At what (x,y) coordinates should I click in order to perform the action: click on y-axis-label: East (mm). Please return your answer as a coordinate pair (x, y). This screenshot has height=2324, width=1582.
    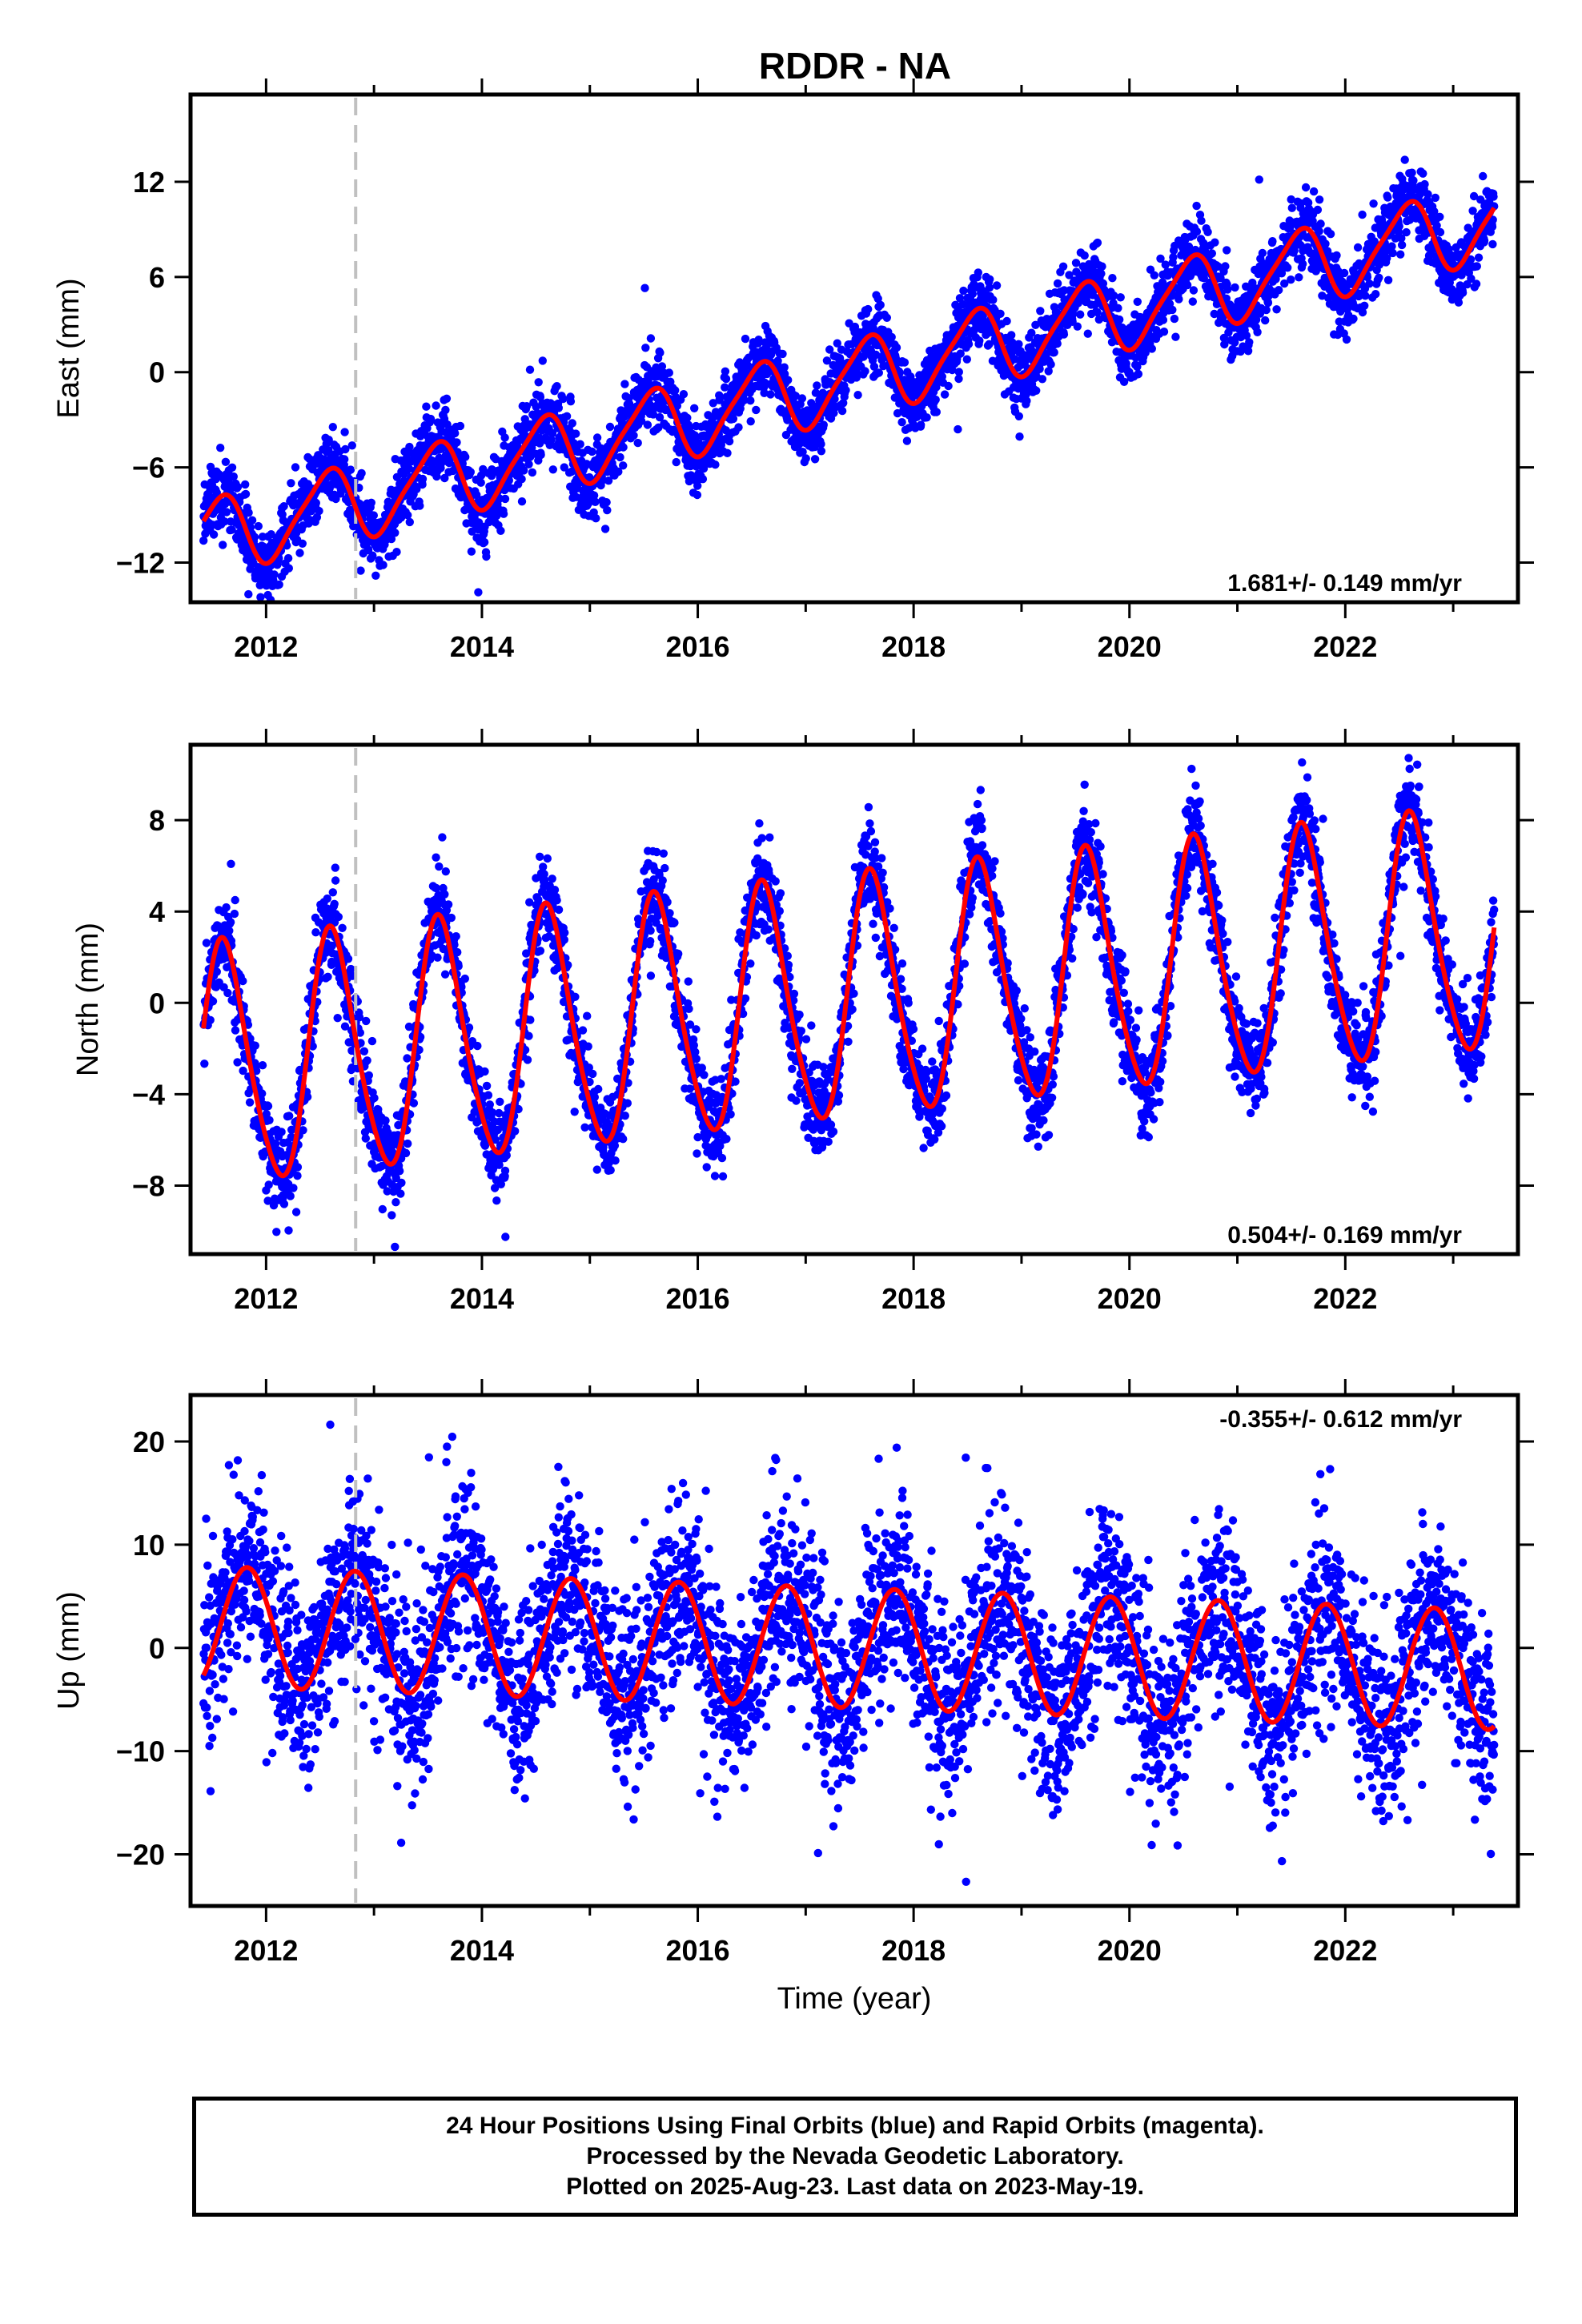
    Looking at the image, I should click on (69, 348).